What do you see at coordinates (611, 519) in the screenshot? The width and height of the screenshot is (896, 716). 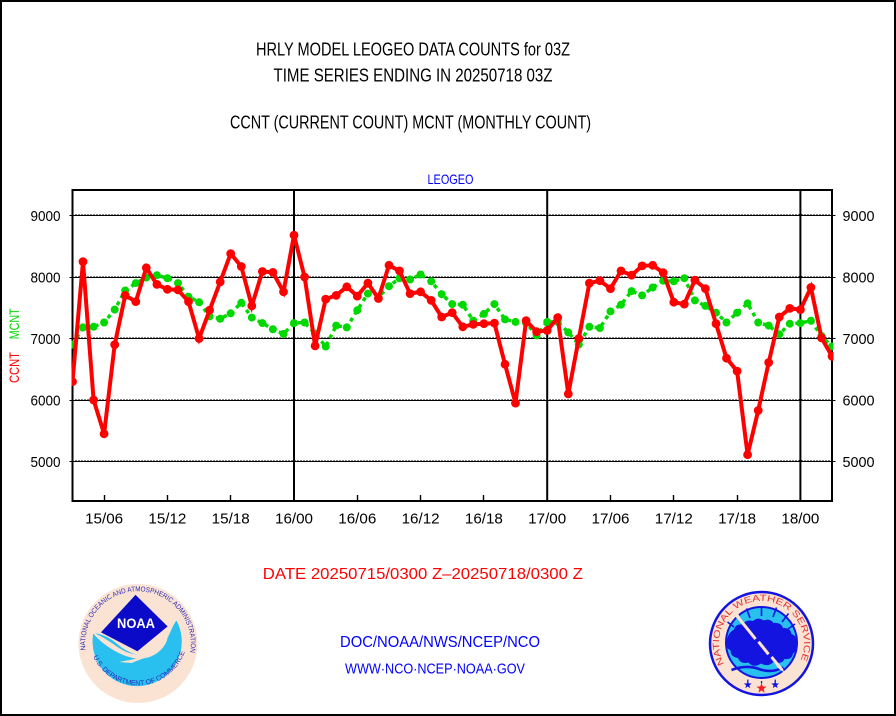 I see `svg-text: 17/06` at bounding box center [611, 519].